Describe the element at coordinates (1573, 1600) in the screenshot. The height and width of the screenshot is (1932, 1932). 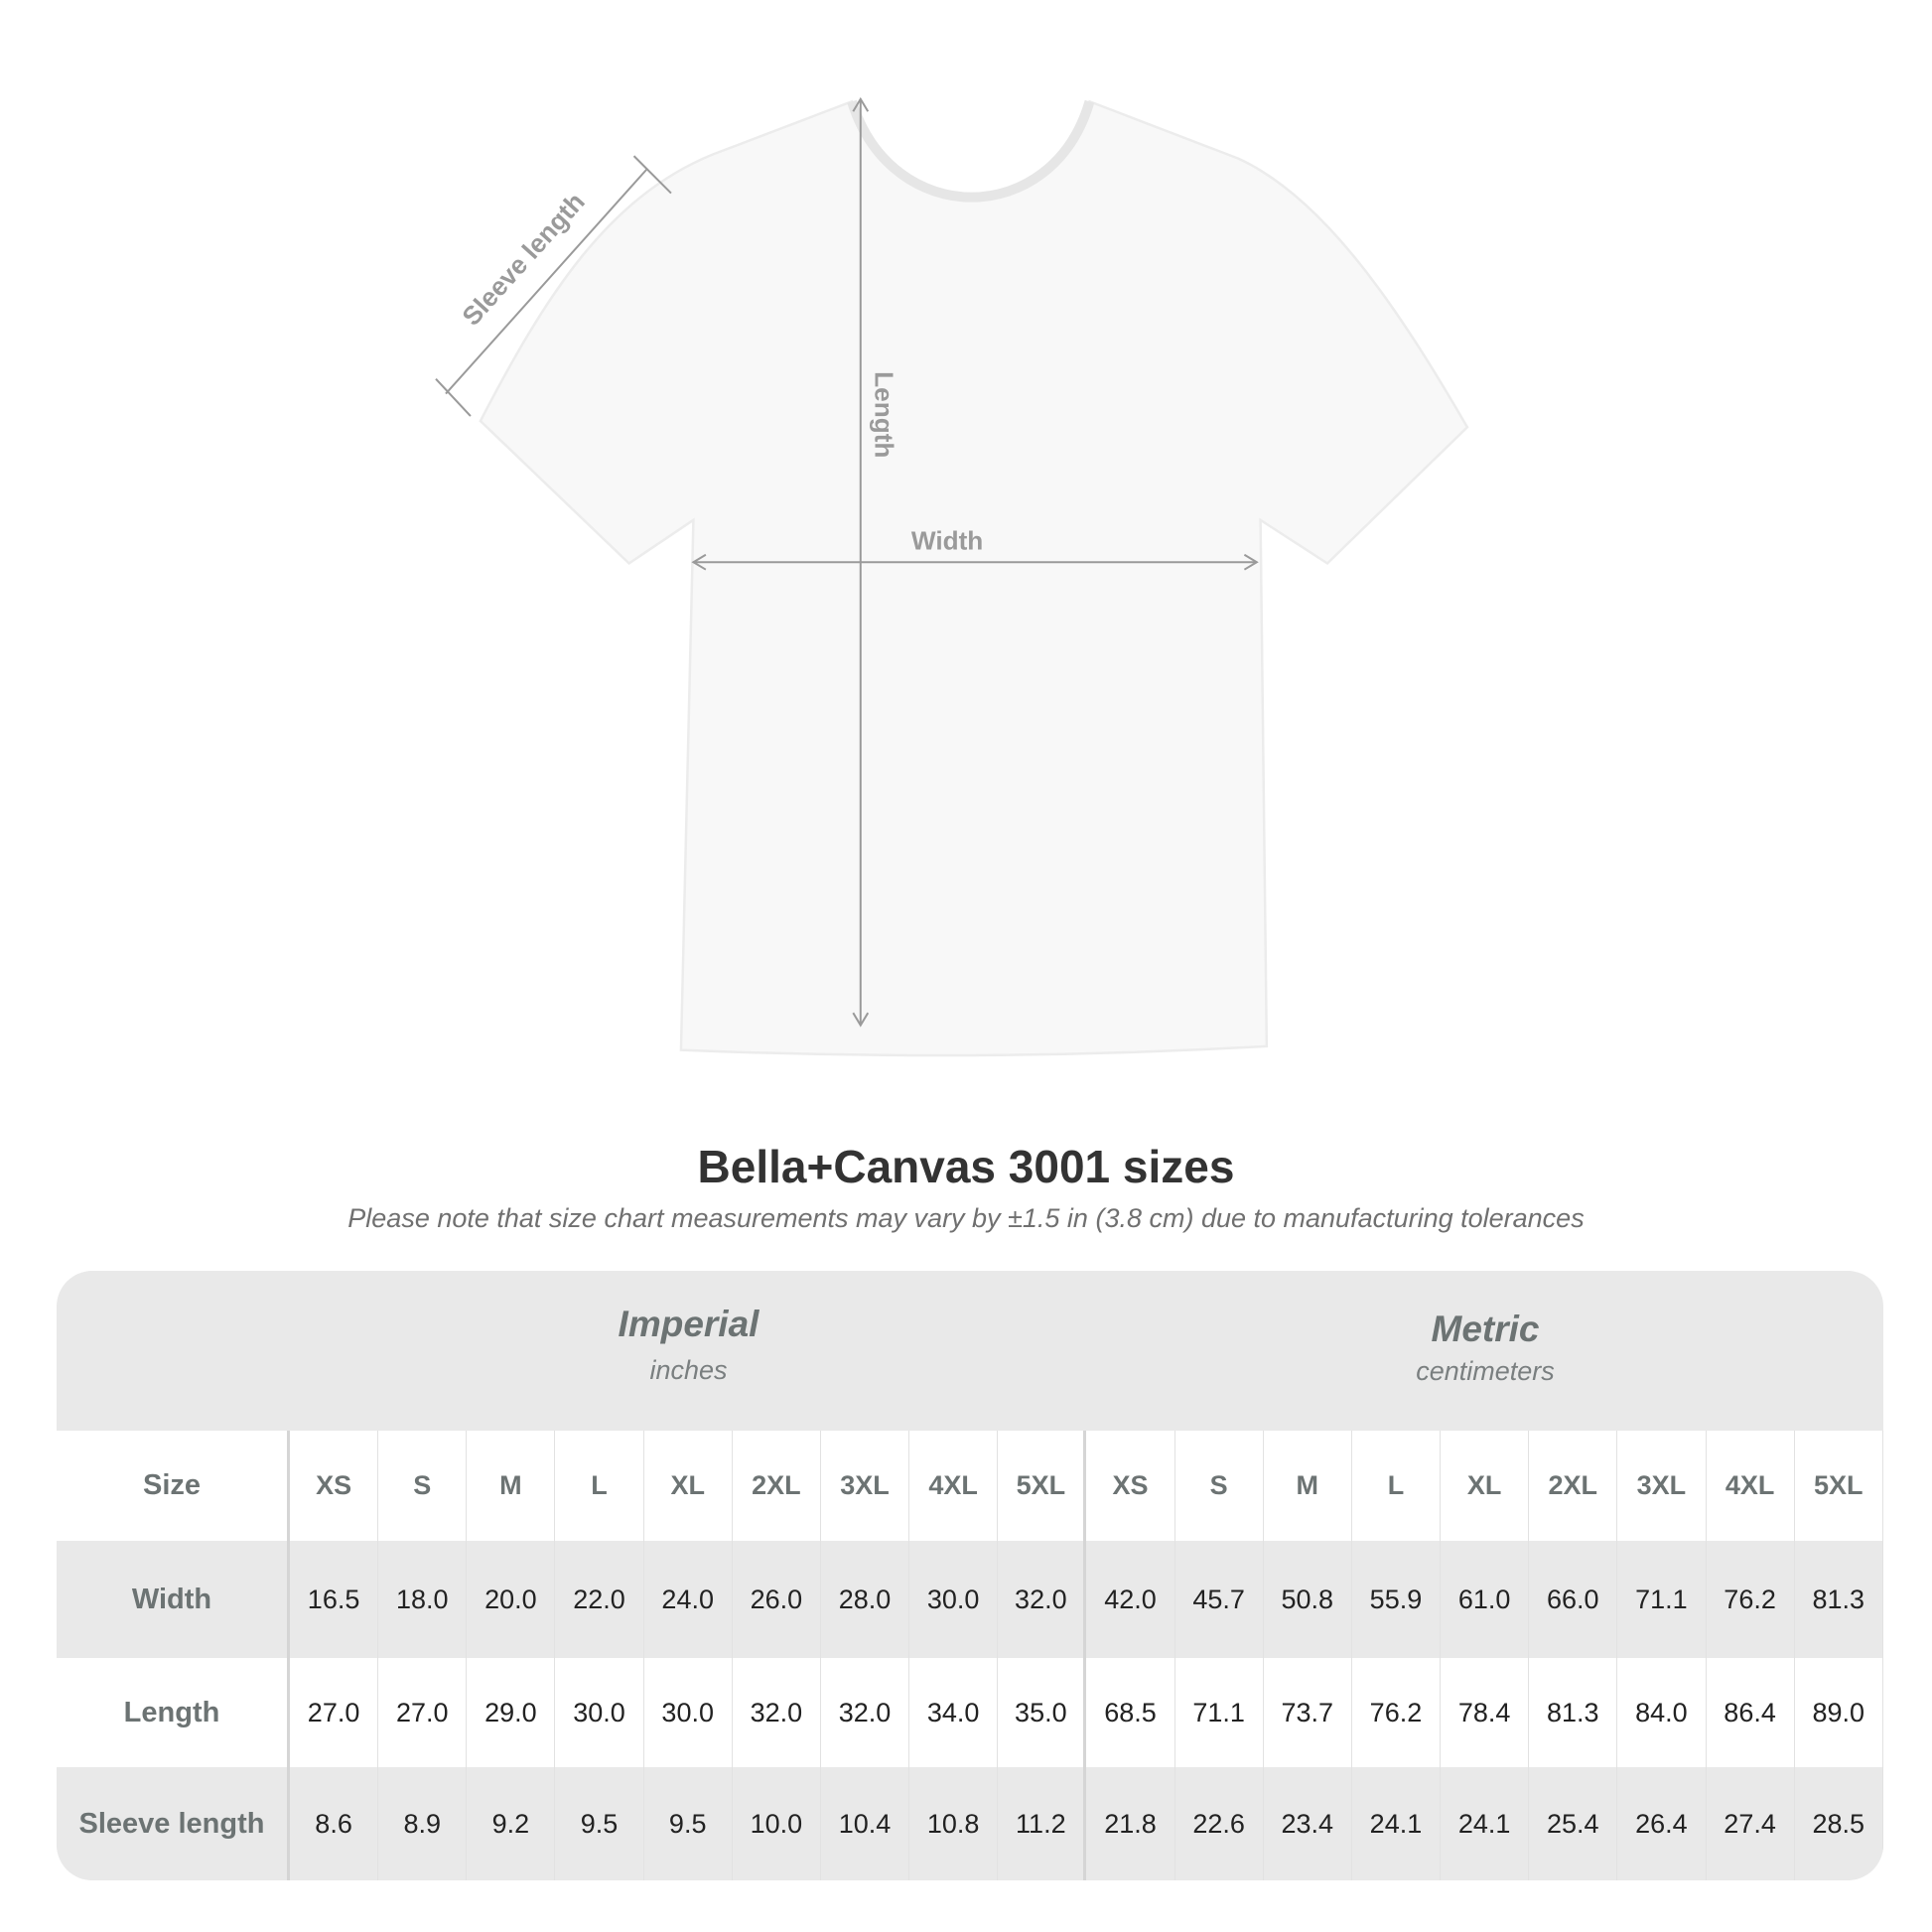
I see `table-cell: 66.0` at that location.